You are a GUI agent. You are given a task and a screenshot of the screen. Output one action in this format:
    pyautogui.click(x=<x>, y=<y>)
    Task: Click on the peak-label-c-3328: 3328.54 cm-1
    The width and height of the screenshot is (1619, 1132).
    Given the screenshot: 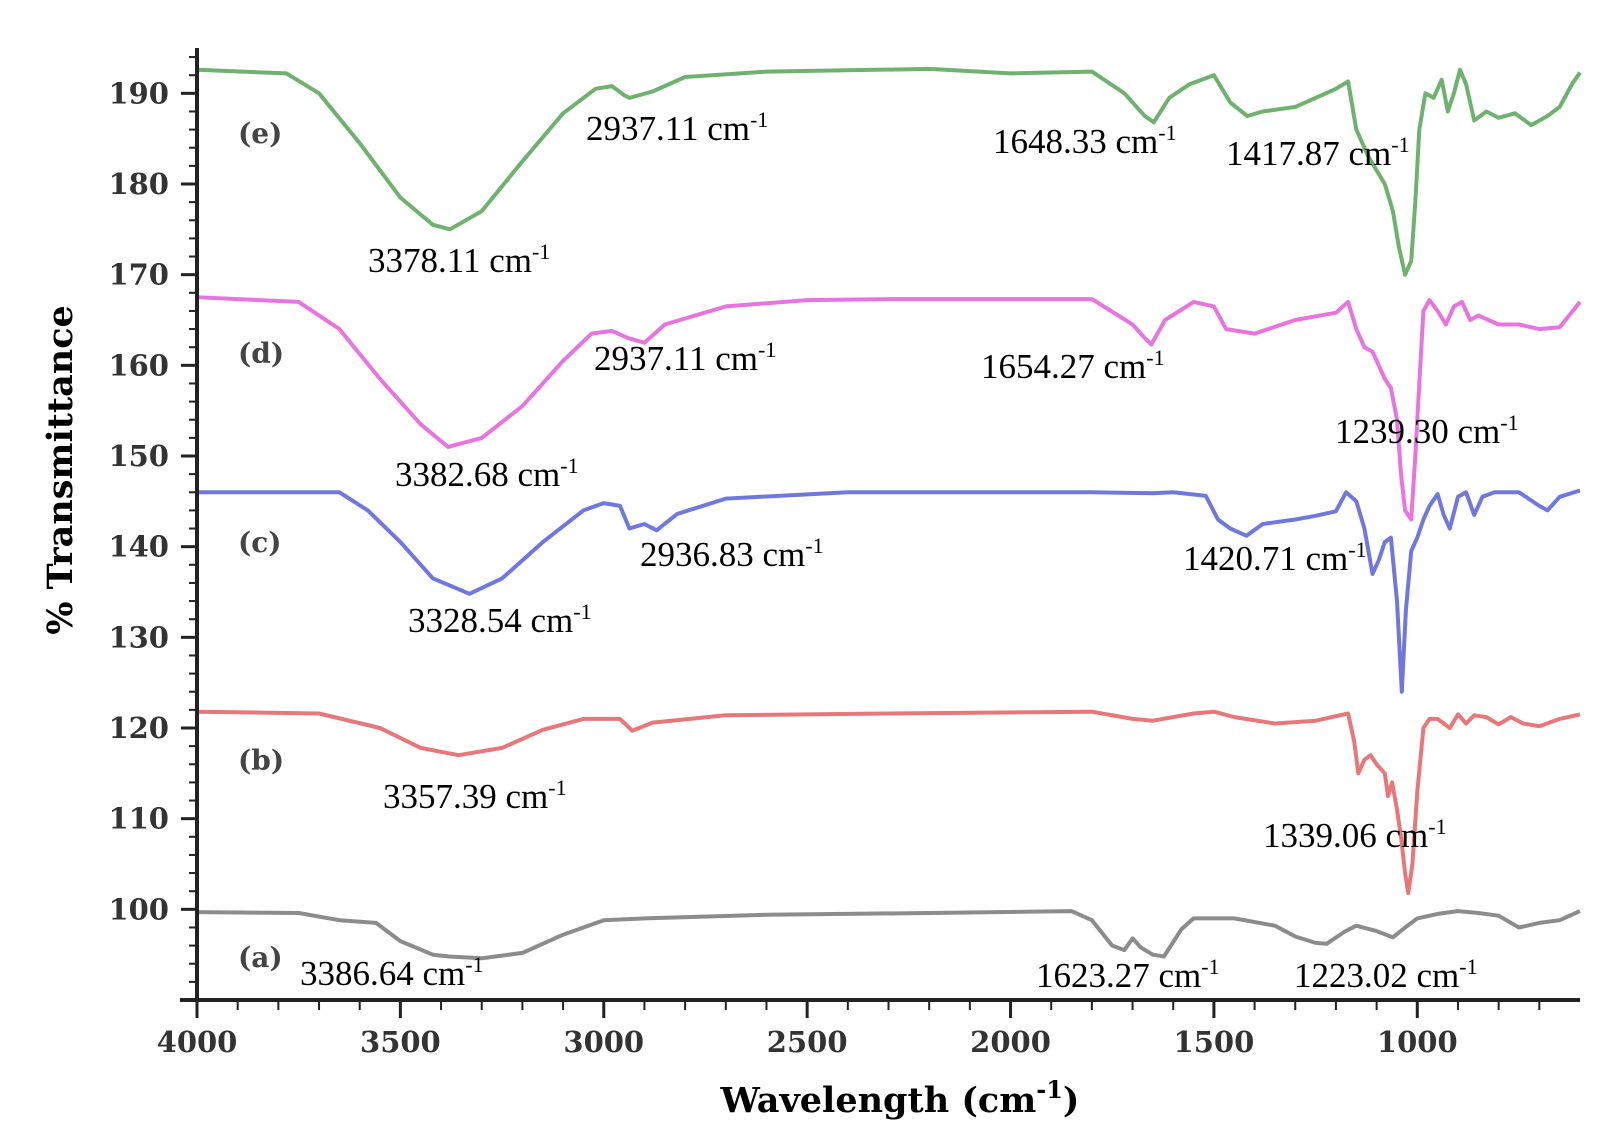 What is the action you would take?
    pyautogui.click(x=500, y=619)
    